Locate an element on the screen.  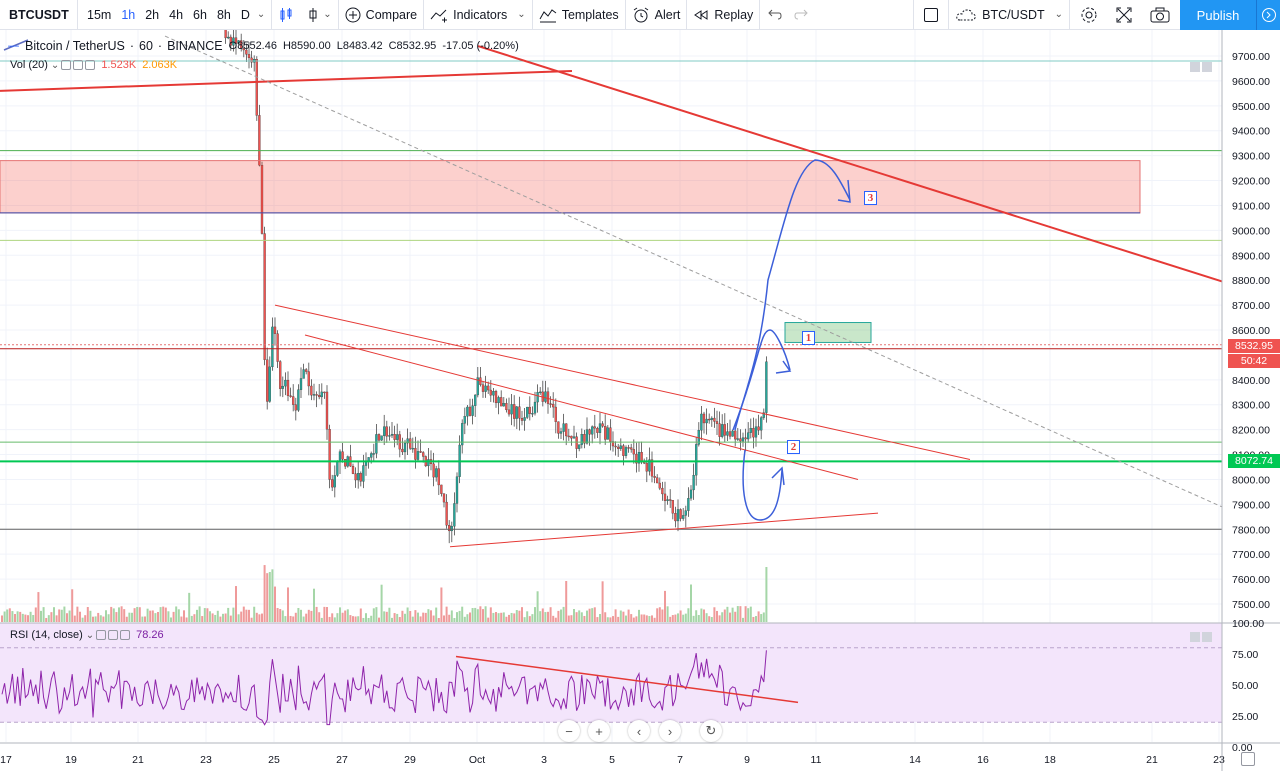
symbol-search: BTCUSDT is located at coordinates (39, 15).